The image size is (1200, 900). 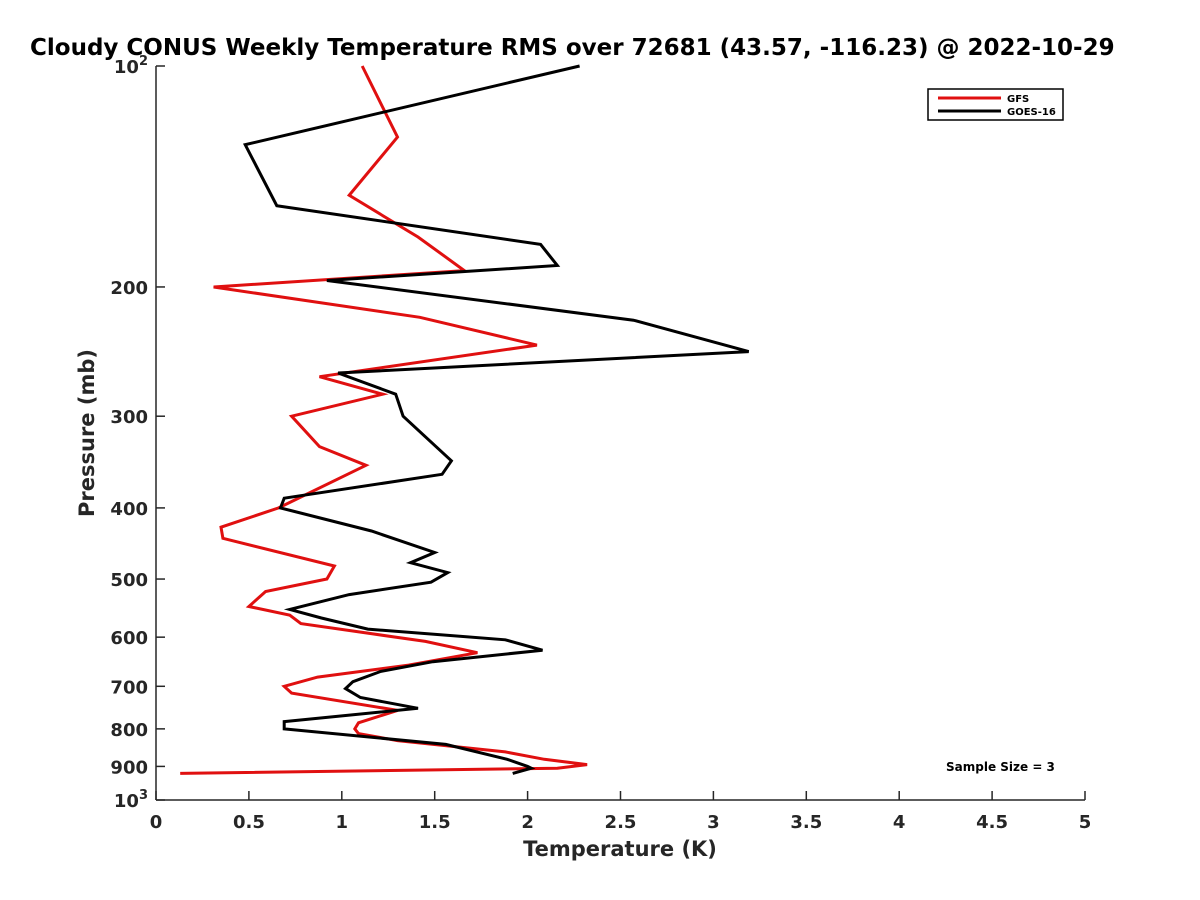 I want to click on x-tick-label: 2, so click(x=527, y=822).